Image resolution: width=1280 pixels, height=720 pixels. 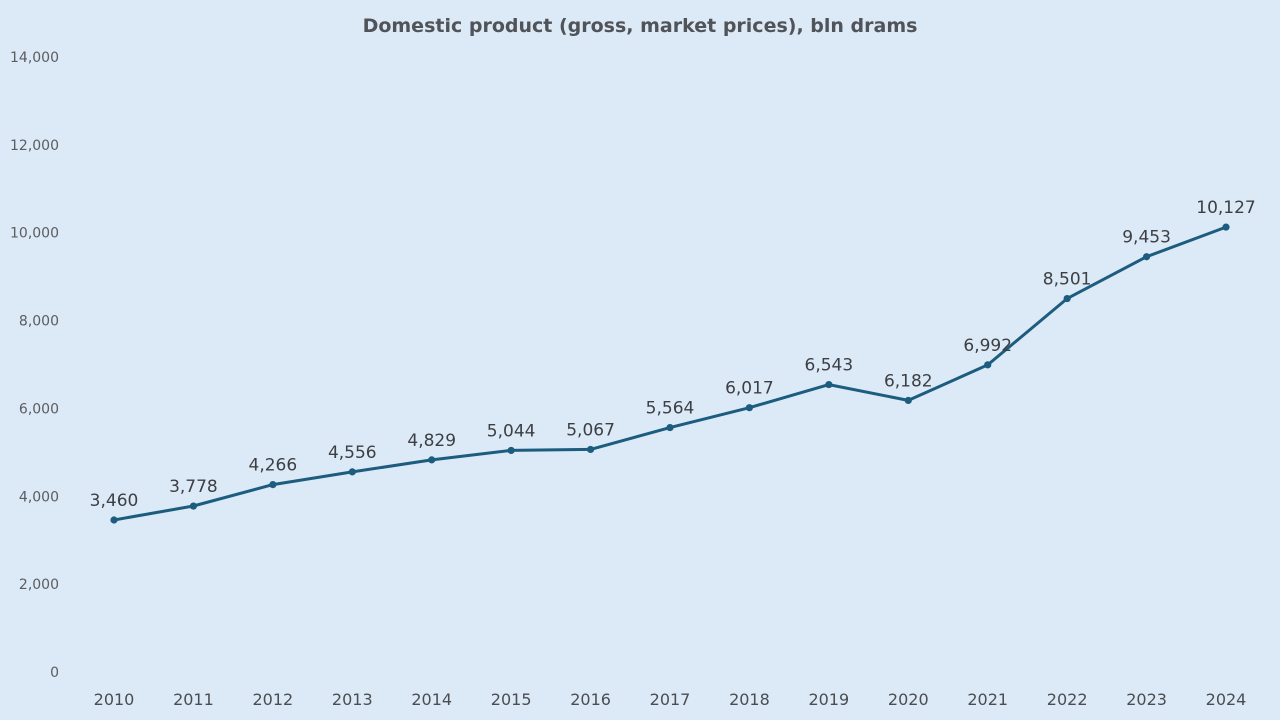 I want to click on x-tick-label: 2018, so click(x=749, y=699).